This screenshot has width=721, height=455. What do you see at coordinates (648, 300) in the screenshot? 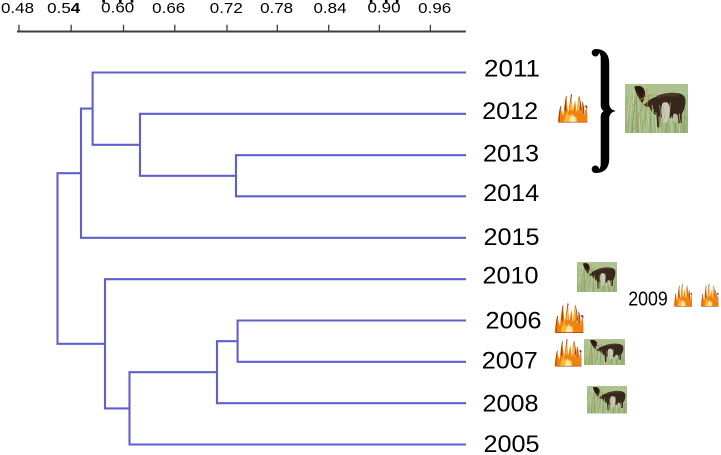
I see `svg-text: 2009` at bounding box center [648, 300].